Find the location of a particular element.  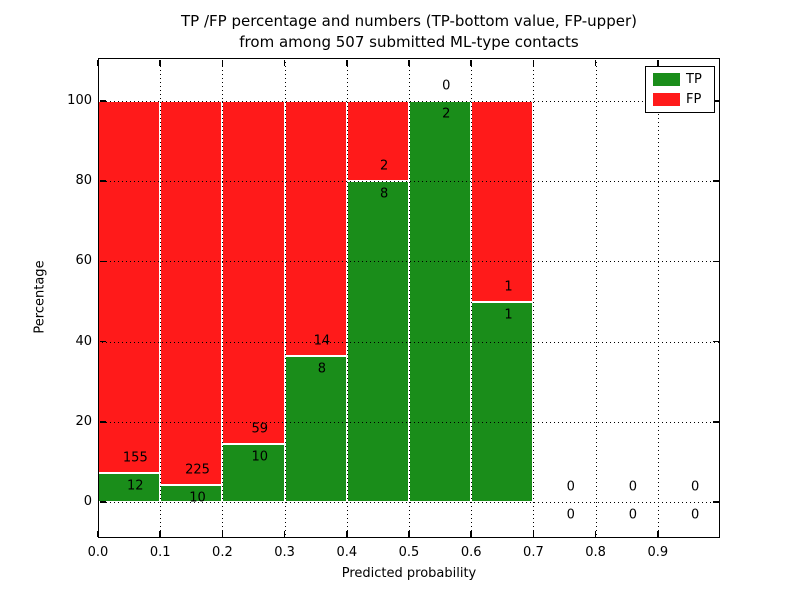

y-tick-label: 60 is located at coordinates (83, 261).